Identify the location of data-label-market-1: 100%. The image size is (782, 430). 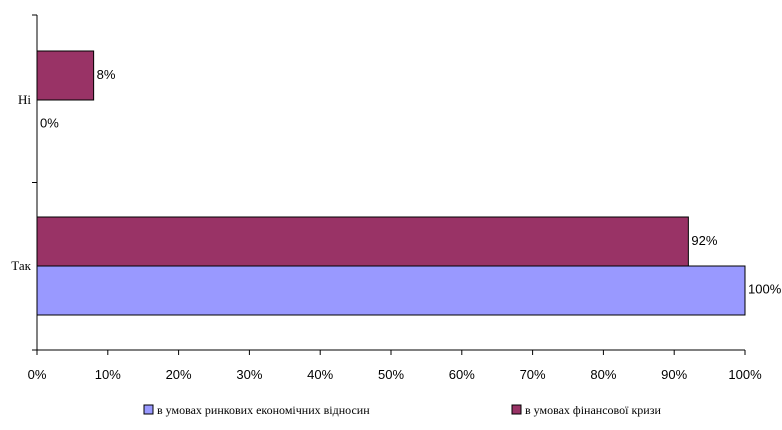
(765, 289).